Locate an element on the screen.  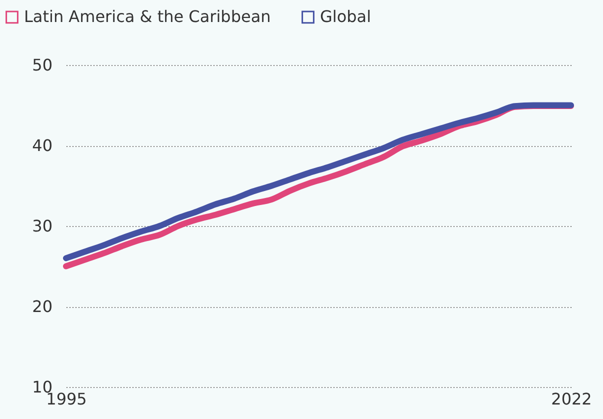
x-tick-label: 2022 is located at coordinates (571, 399).